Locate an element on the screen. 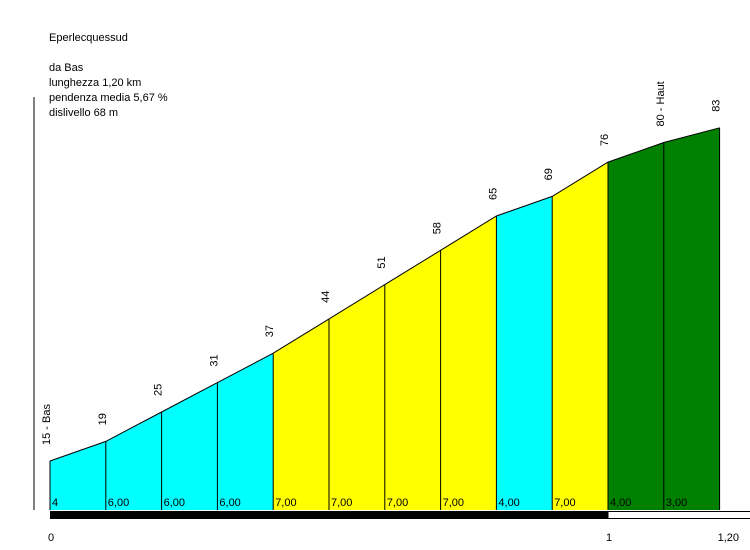 The width and height of the screenshot is (750, 550). altitude-label: 51 is located at coordinates (382, 262).